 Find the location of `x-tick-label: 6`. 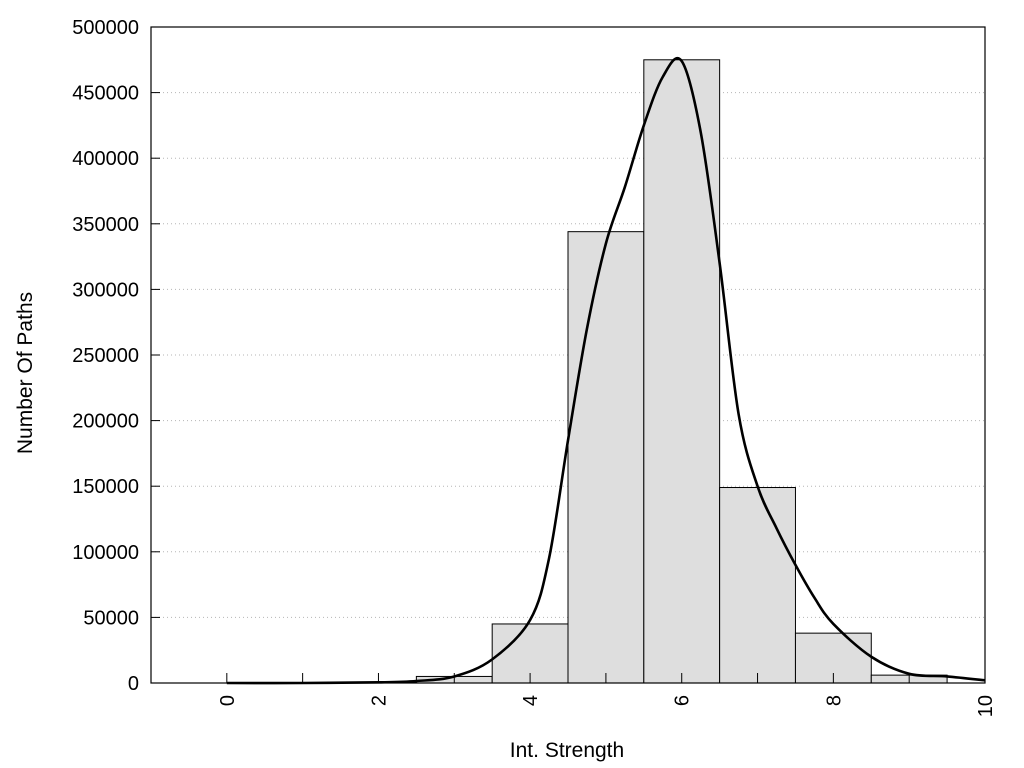

x-tick-label: 6 is located at coordinates (683, 700).